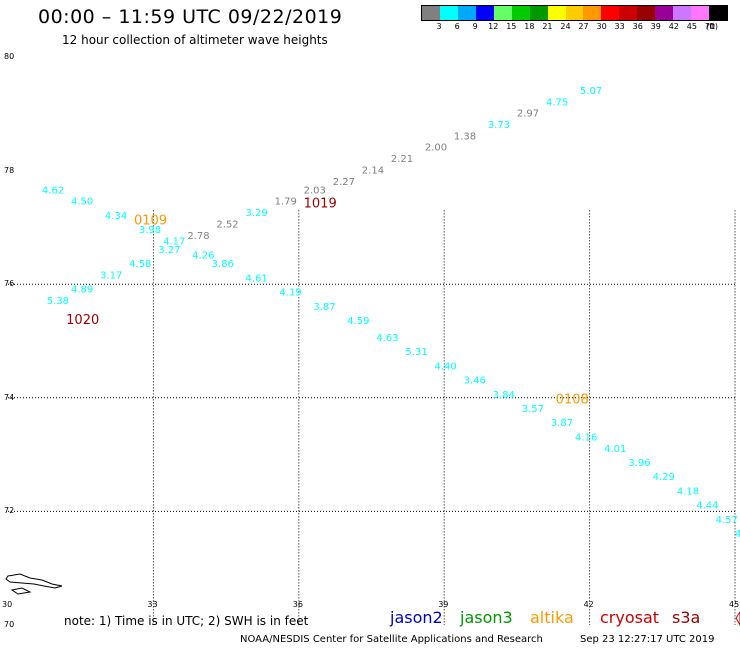 The image size is (740, 650). Describe the element at coordinates (591, 91) in the screenshot. I see `wave-height-value: 5.07` at that location.